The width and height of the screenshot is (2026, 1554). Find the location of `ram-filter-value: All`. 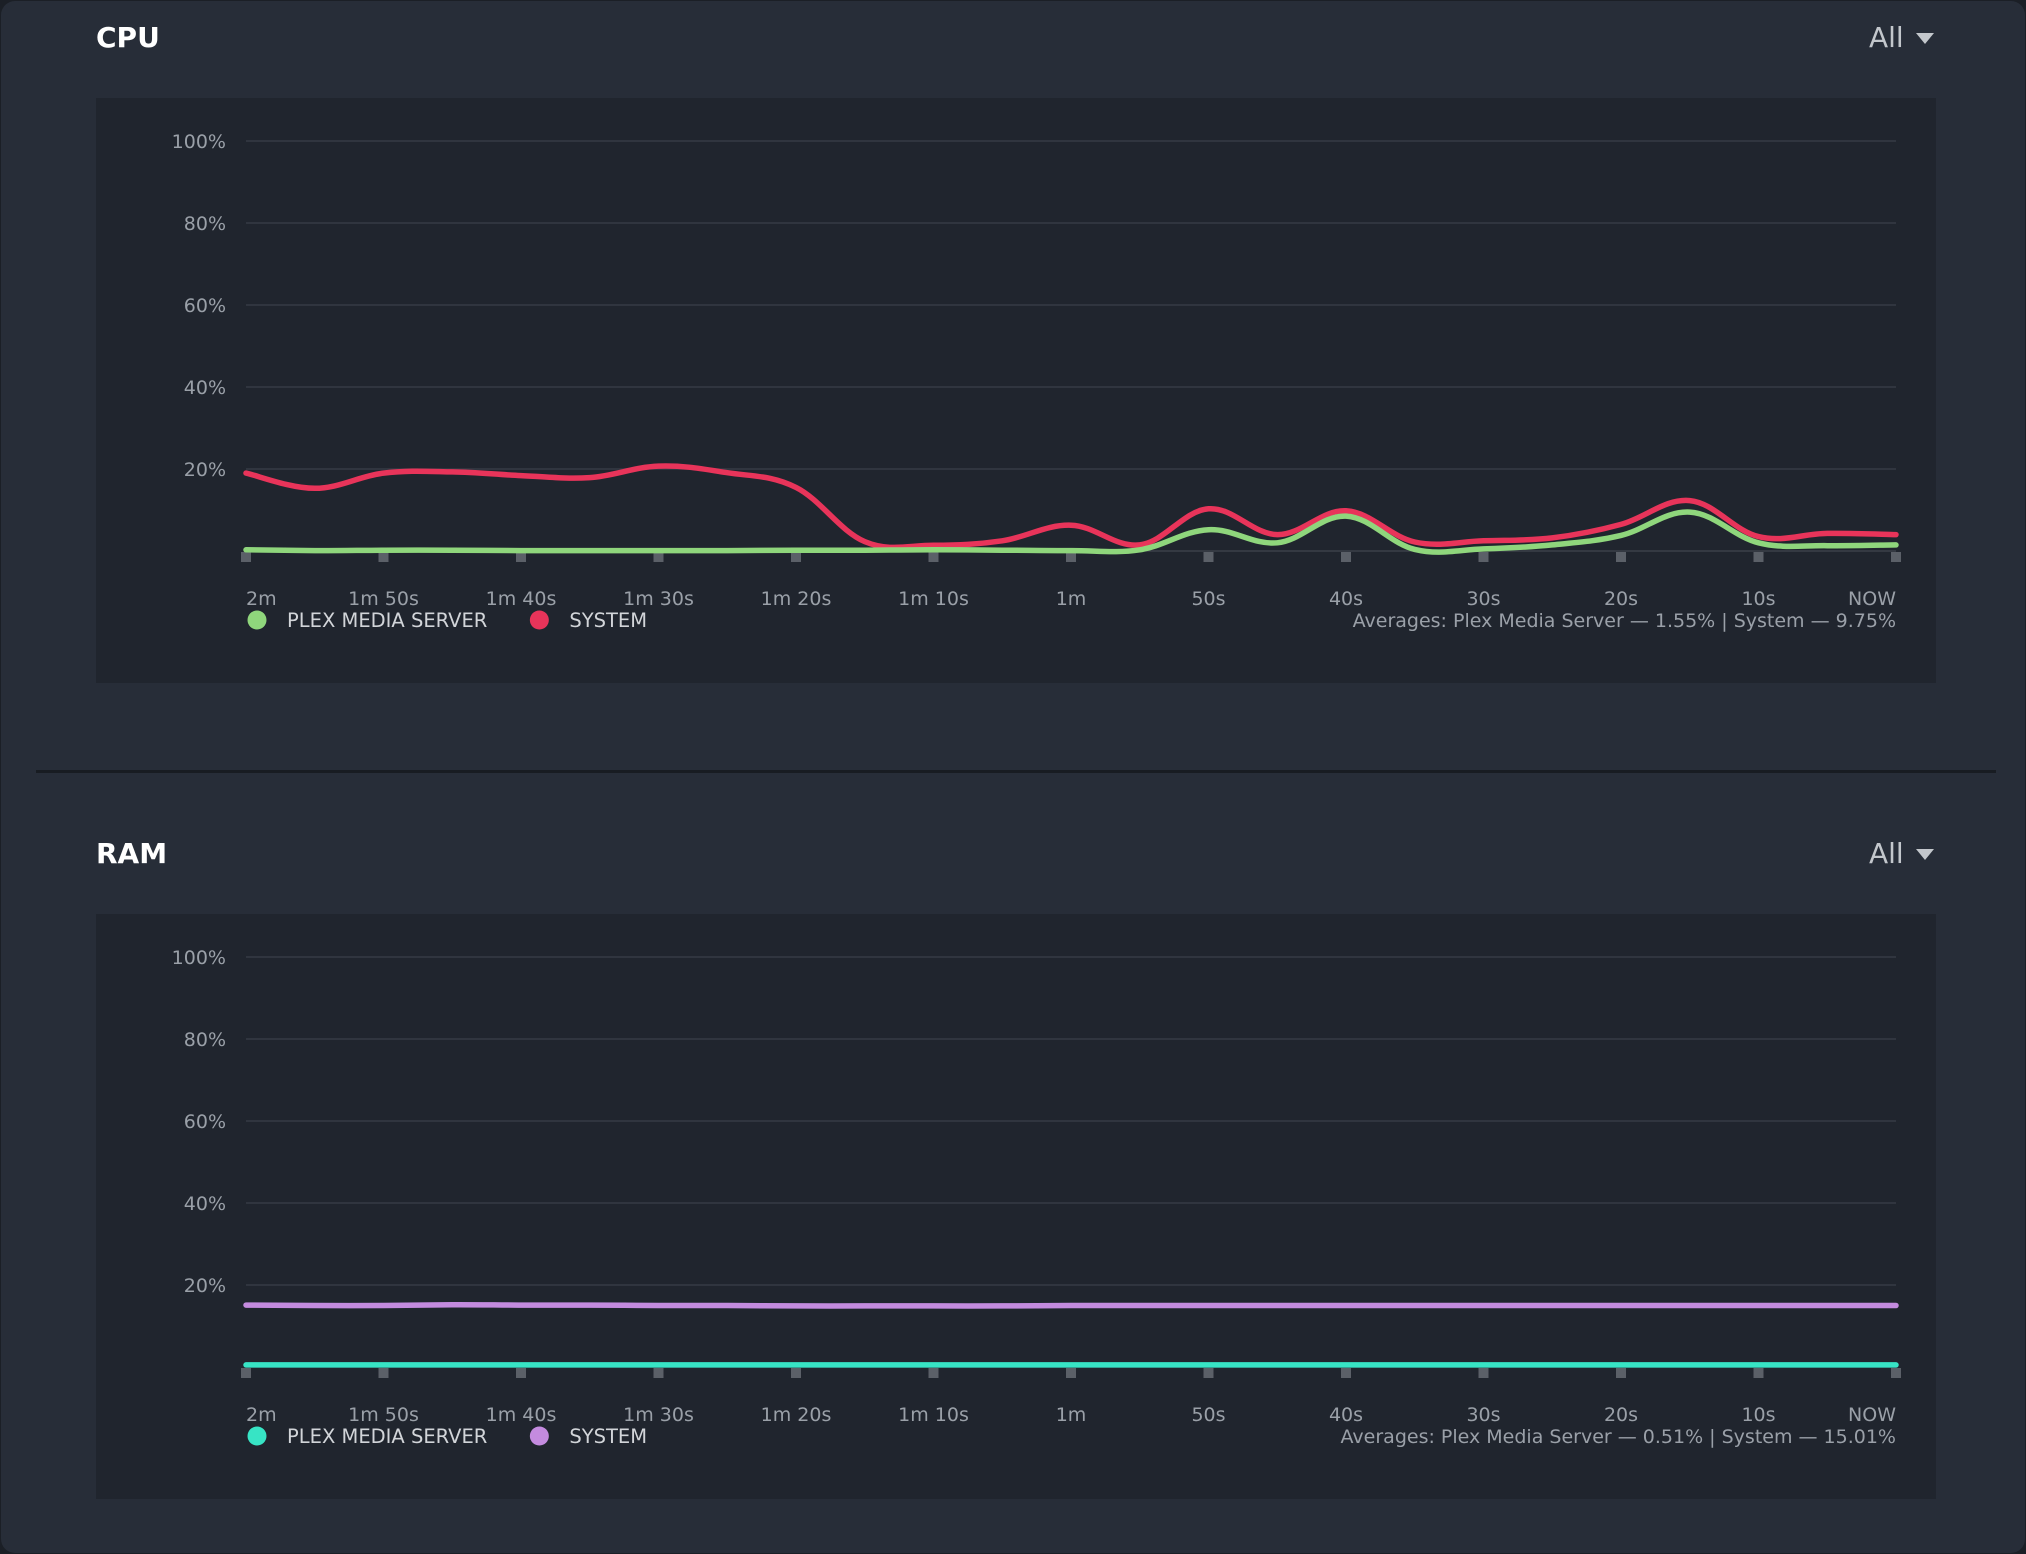

ram-filter-value: All is located at coordinates (1886, 853).